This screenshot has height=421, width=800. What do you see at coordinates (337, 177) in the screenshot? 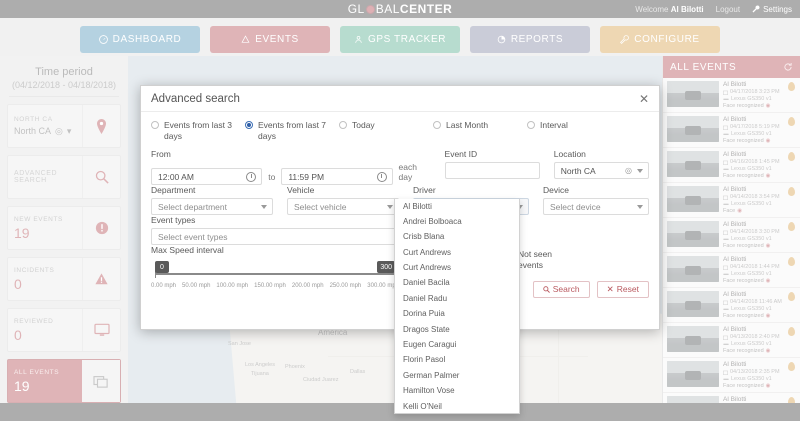
I see `to-time-input: 11:59 PM` at bounding box center [337, 177].